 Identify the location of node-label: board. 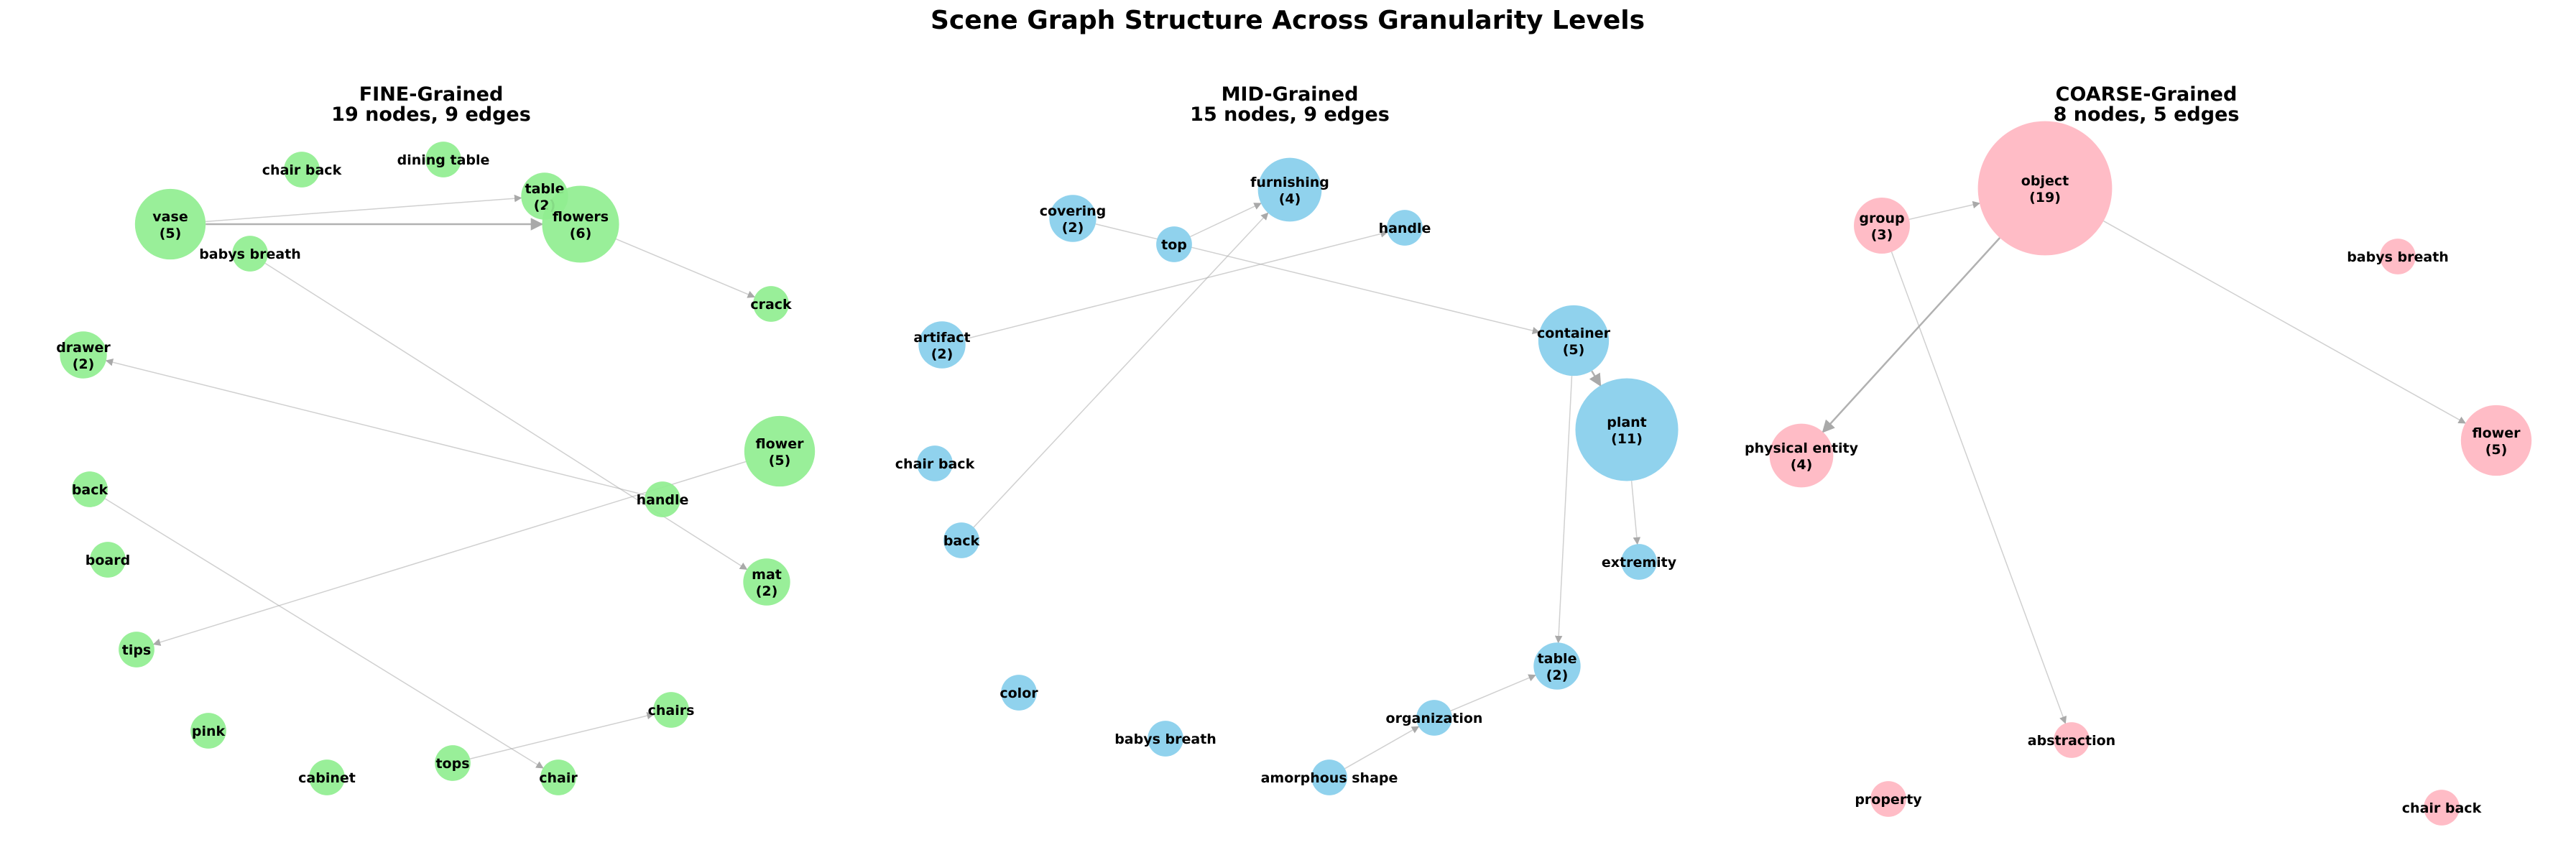
(108, 560).